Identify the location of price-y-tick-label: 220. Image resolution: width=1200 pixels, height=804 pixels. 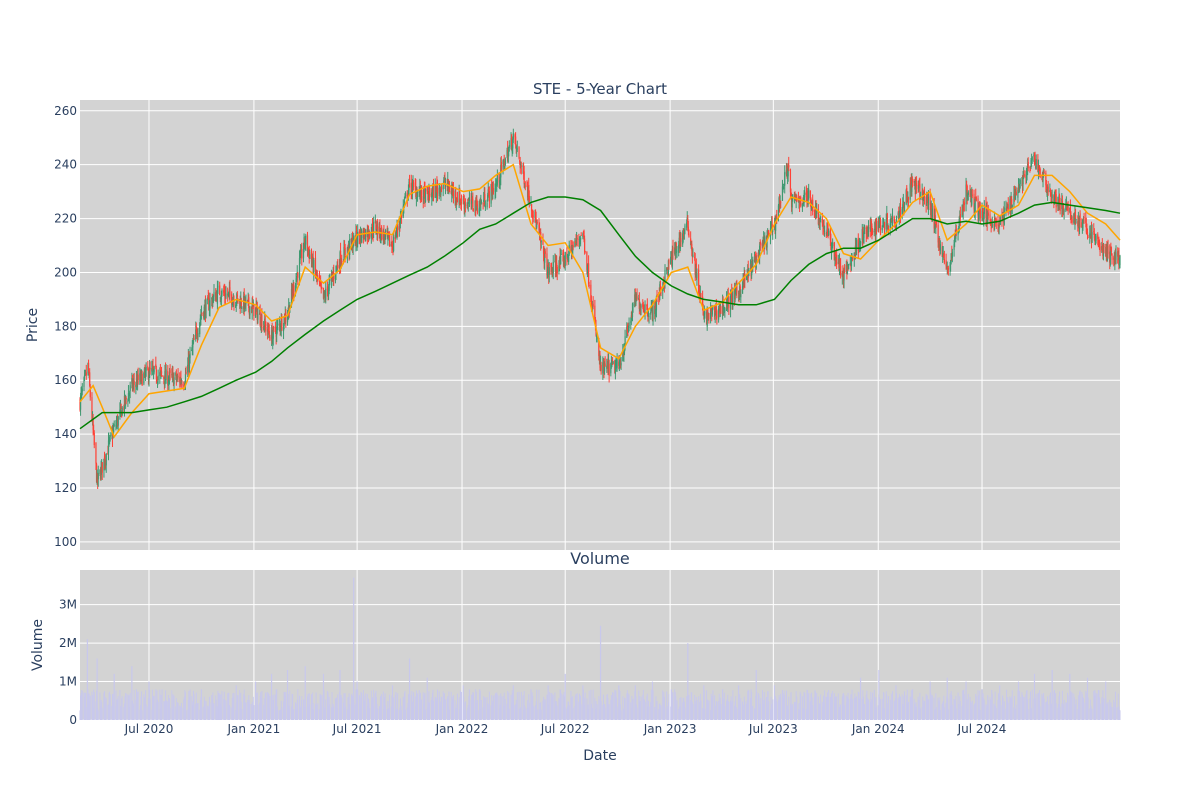
(65, 219).